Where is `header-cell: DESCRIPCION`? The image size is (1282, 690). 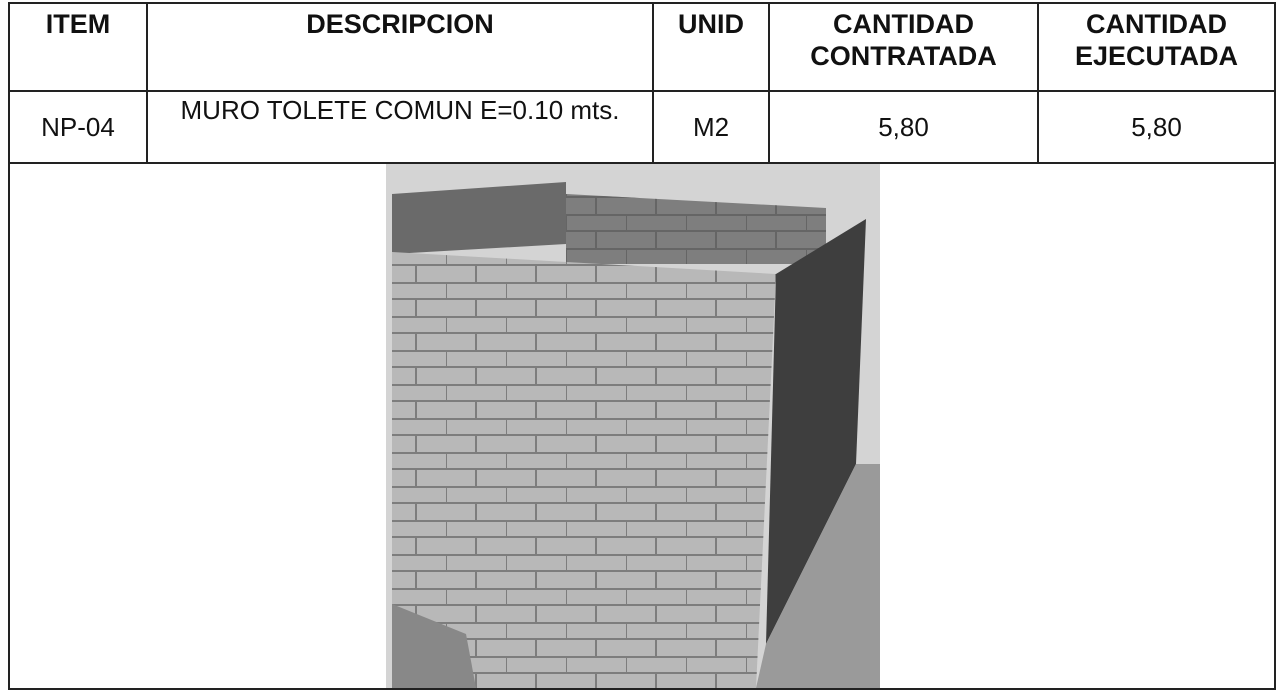 header-cell: DESCRIPCION is located at coordinates (400, 47).